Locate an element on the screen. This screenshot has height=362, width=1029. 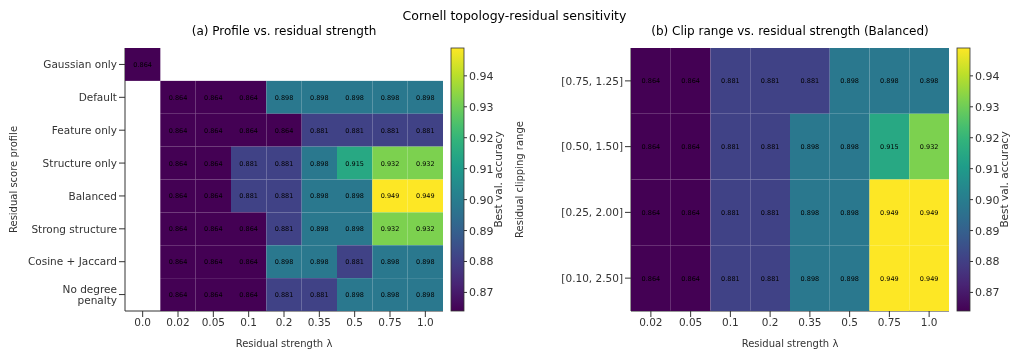
y-tick-label: No degree penalty is located at coordinates (89, 294).